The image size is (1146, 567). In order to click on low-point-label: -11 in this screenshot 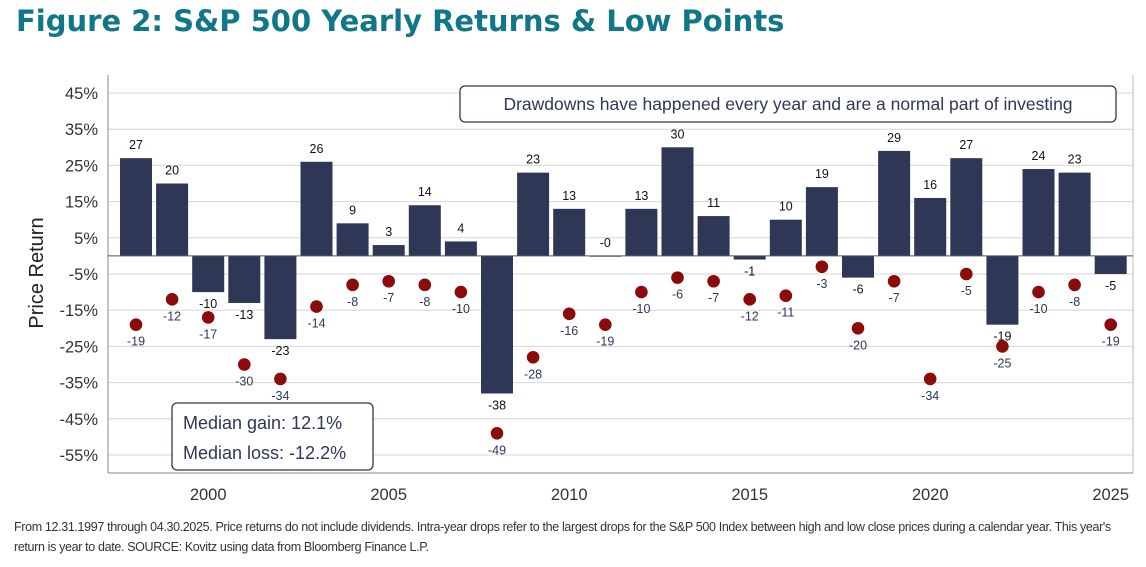, I will do `click(785, 313)`.